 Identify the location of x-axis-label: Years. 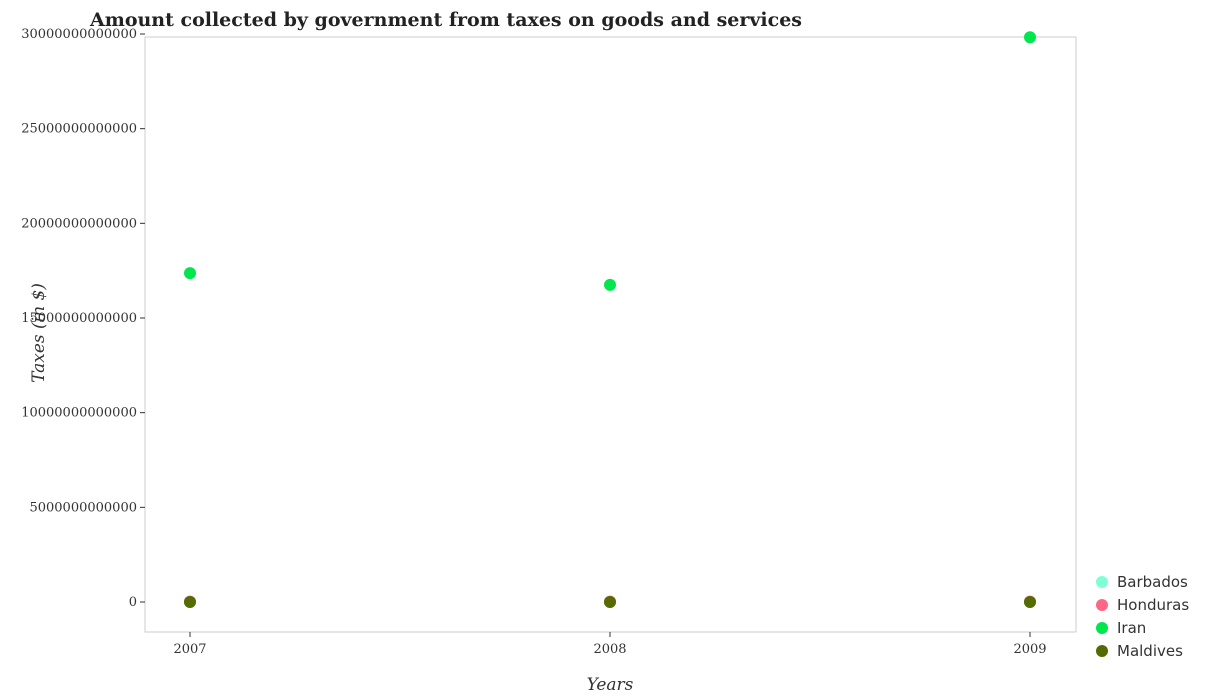
(610, 685).